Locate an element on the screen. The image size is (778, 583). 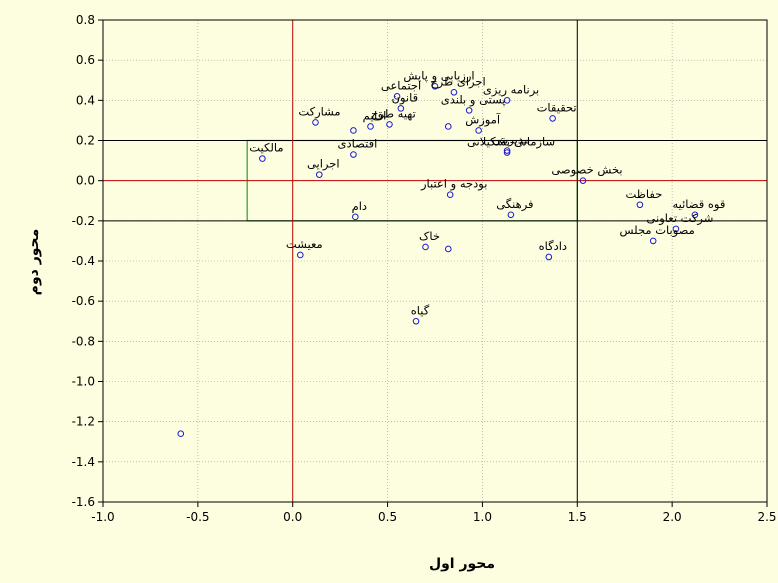
point-label: مدیریتی is located at coordinates (511, 140).